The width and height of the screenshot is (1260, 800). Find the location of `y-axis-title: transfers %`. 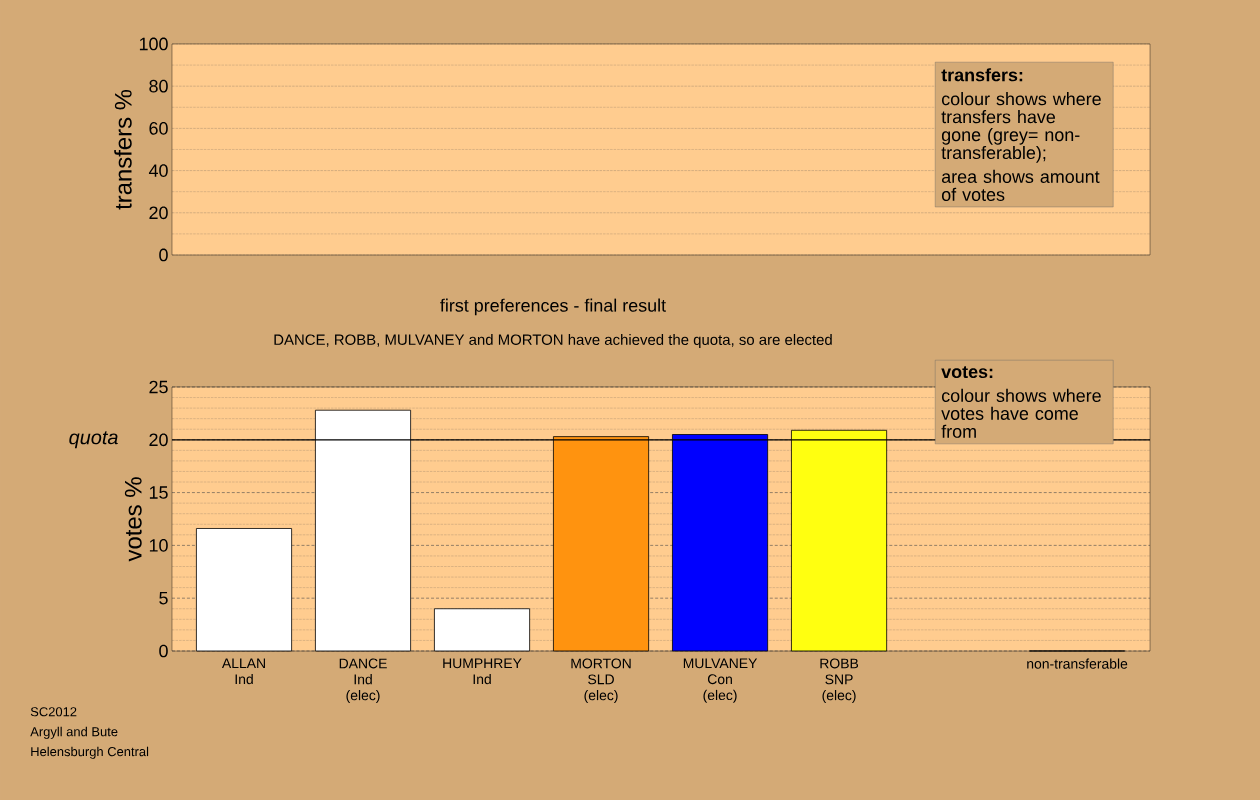

y-axis-title: transfers % is located at coordinates (123, 149).